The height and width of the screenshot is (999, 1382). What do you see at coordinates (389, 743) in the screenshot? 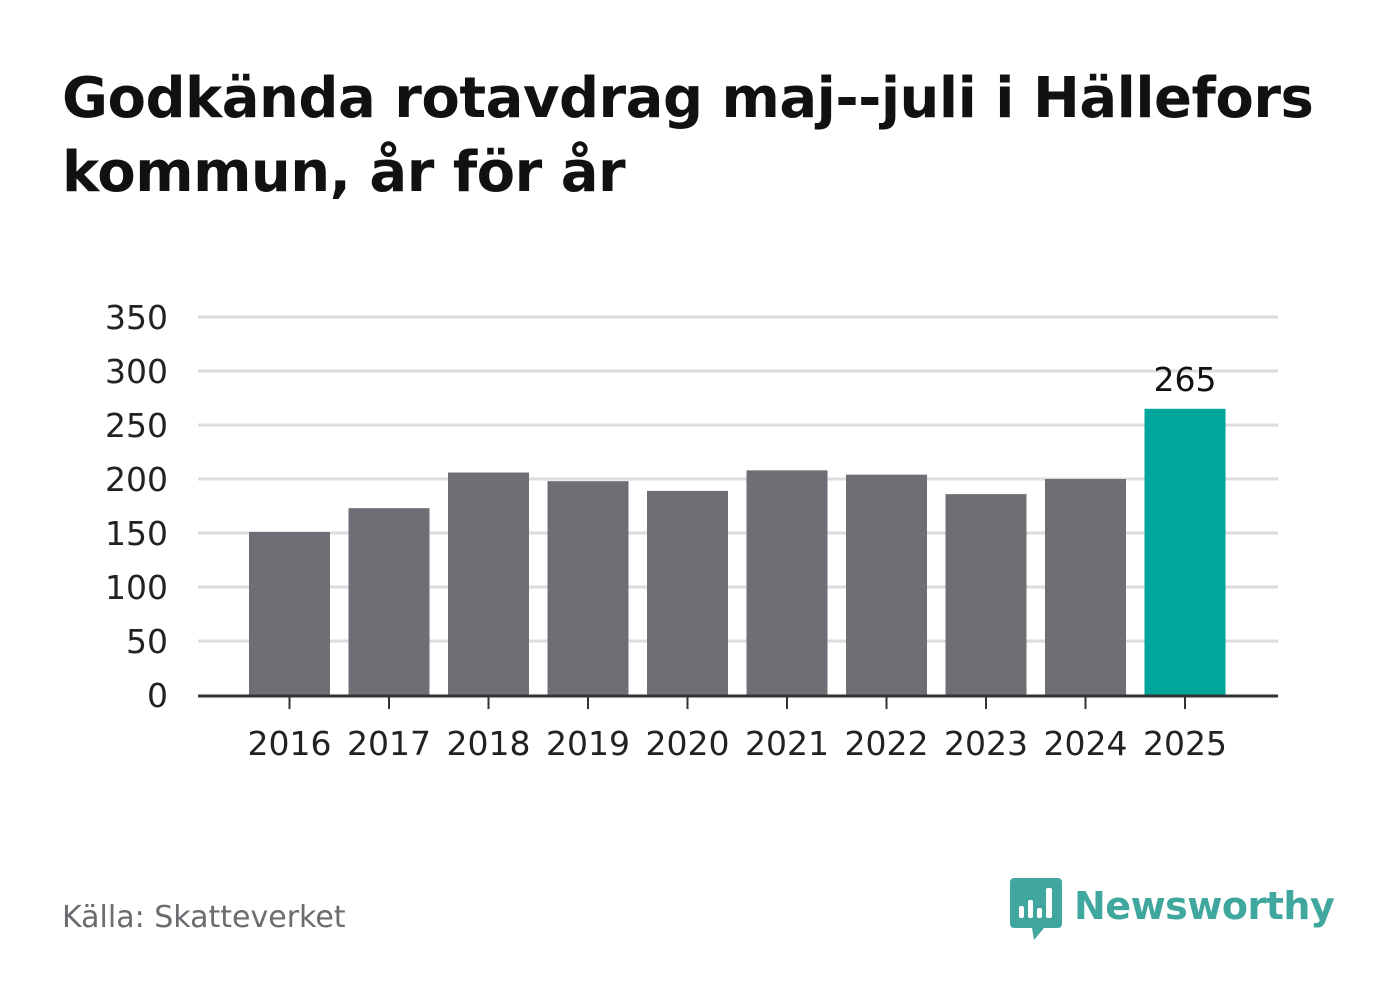
I see `x-tick-label: 2017` at bounding box center [389, 743].